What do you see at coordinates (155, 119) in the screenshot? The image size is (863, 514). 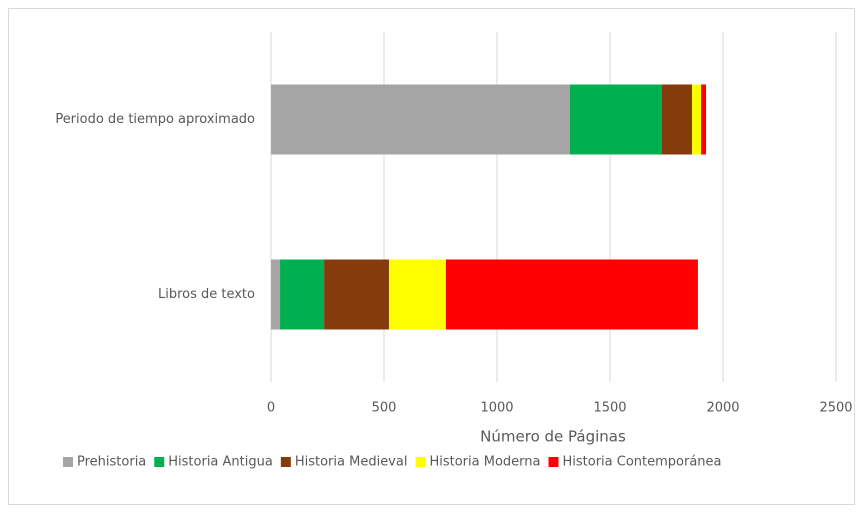 I see `y-tick-label: Periodo de tiempo aproximado` at bounding box center [155, 119].